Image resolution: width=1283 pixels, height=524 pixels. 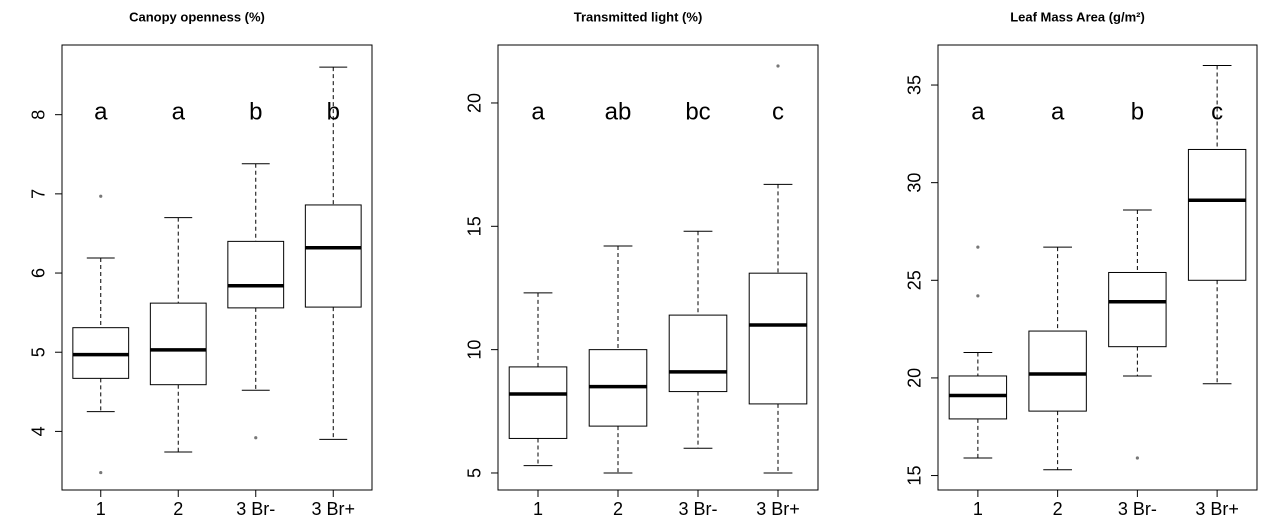 What do you see at coordinates (39, 115) in the screenshot?
I see `y-tick-label: 8` at bounding box center [39, 115].